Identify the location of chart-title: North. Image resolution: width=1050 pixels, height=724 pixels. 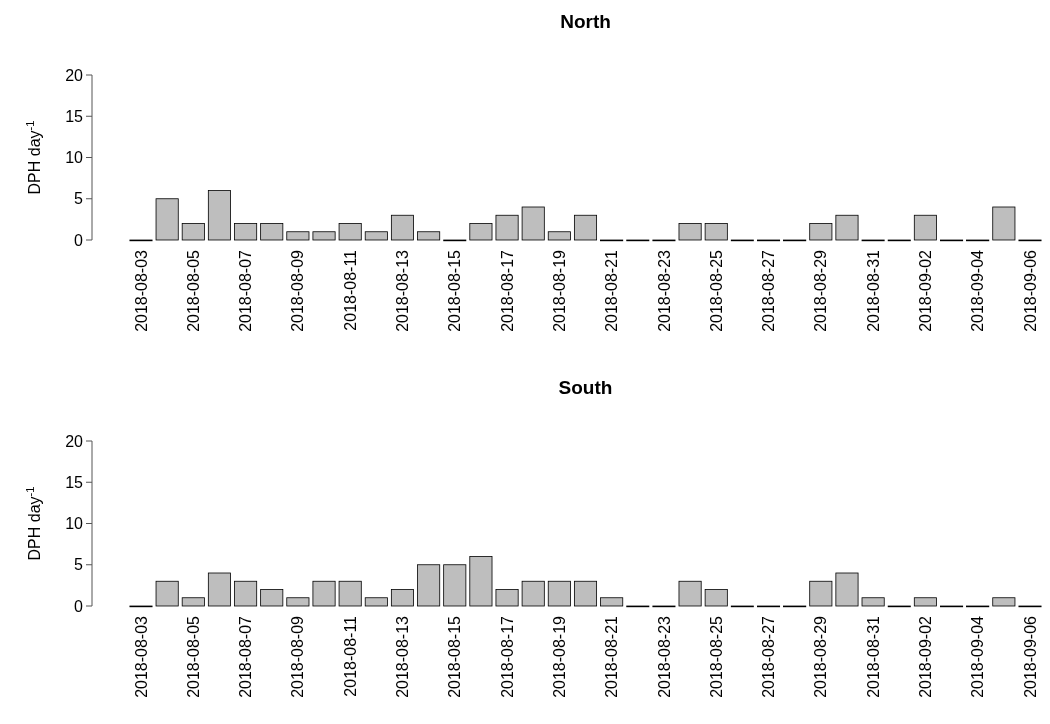
(585, 21).